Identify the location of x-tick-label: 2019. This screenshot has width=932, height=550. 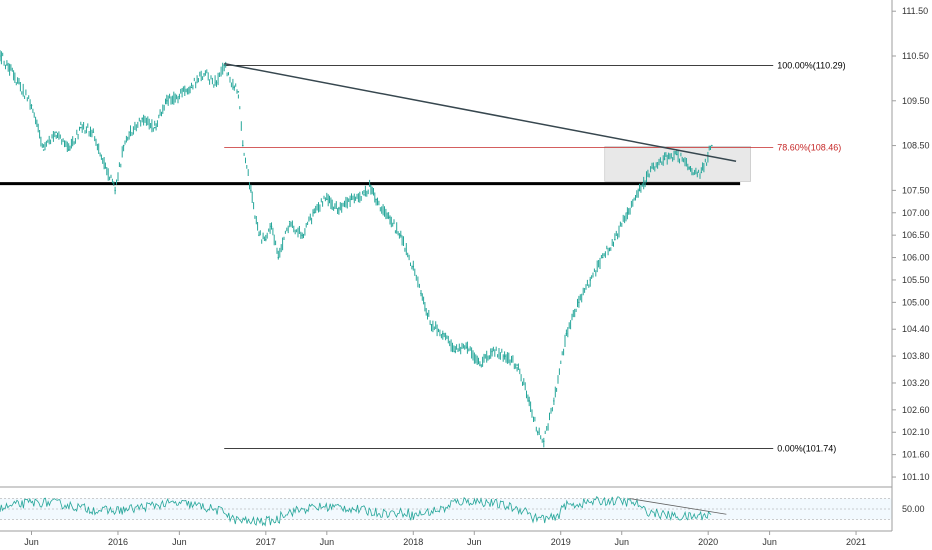
(561, 542).